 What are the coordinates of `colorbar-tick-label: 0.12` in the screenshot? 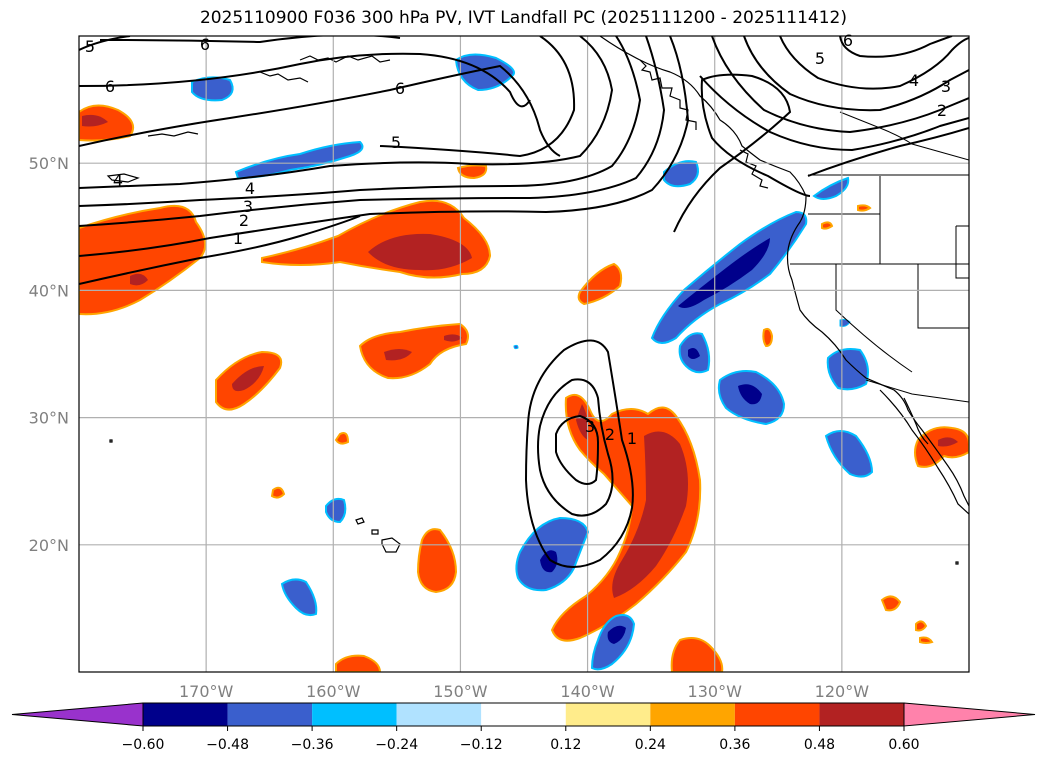 It's located at (565, 745).